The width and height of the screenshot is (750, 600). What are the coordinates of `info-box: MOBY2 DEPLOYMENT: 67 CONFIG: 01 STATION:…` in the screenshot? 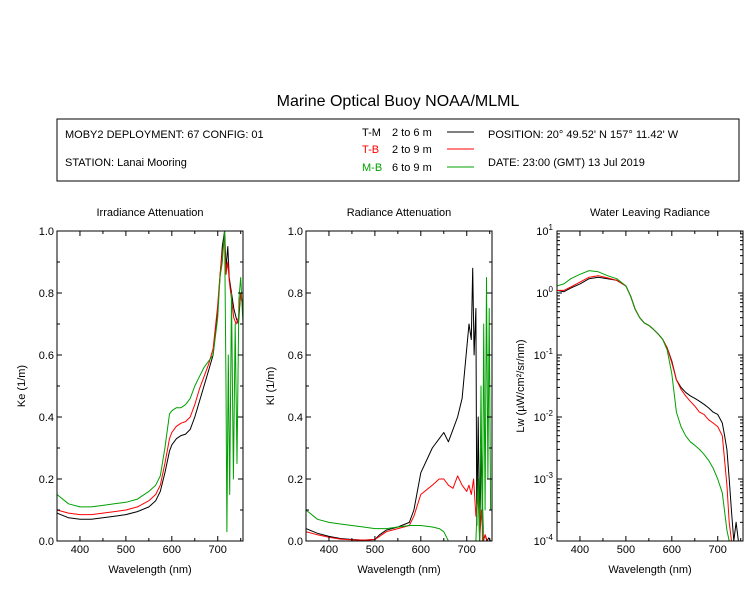 It's located at (398, 150).